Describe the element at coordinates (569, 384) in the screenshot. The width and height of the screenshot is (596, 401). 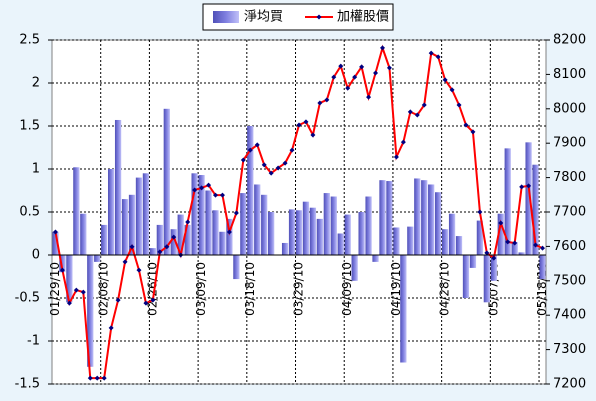
I see `y2-tick-label: 7200` at that location.